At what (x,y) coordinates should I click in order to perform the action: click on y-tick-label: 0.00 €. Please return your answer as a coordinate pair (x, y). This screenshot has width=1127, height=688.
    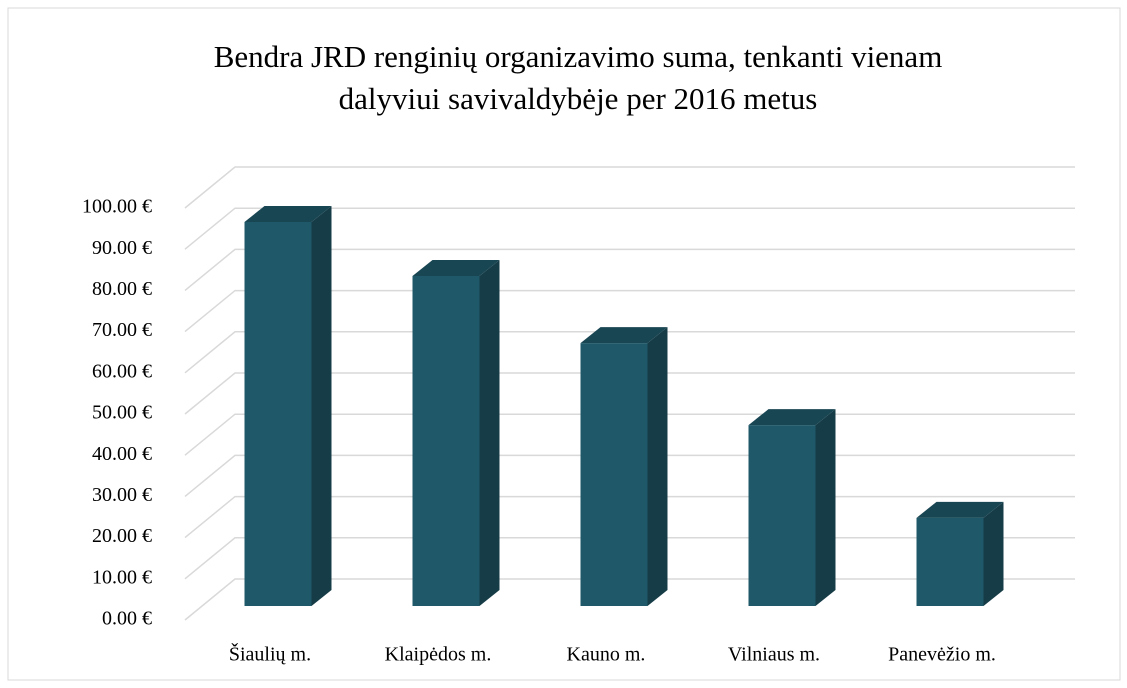
    Looking at the image, I should click on (127, 619).